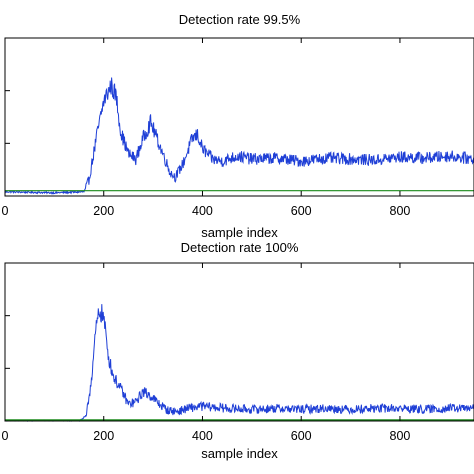  Describe the element at coordinates (240, 19) in the screenshot. I see `chart-title: Detection rate 99.5%` at that location.